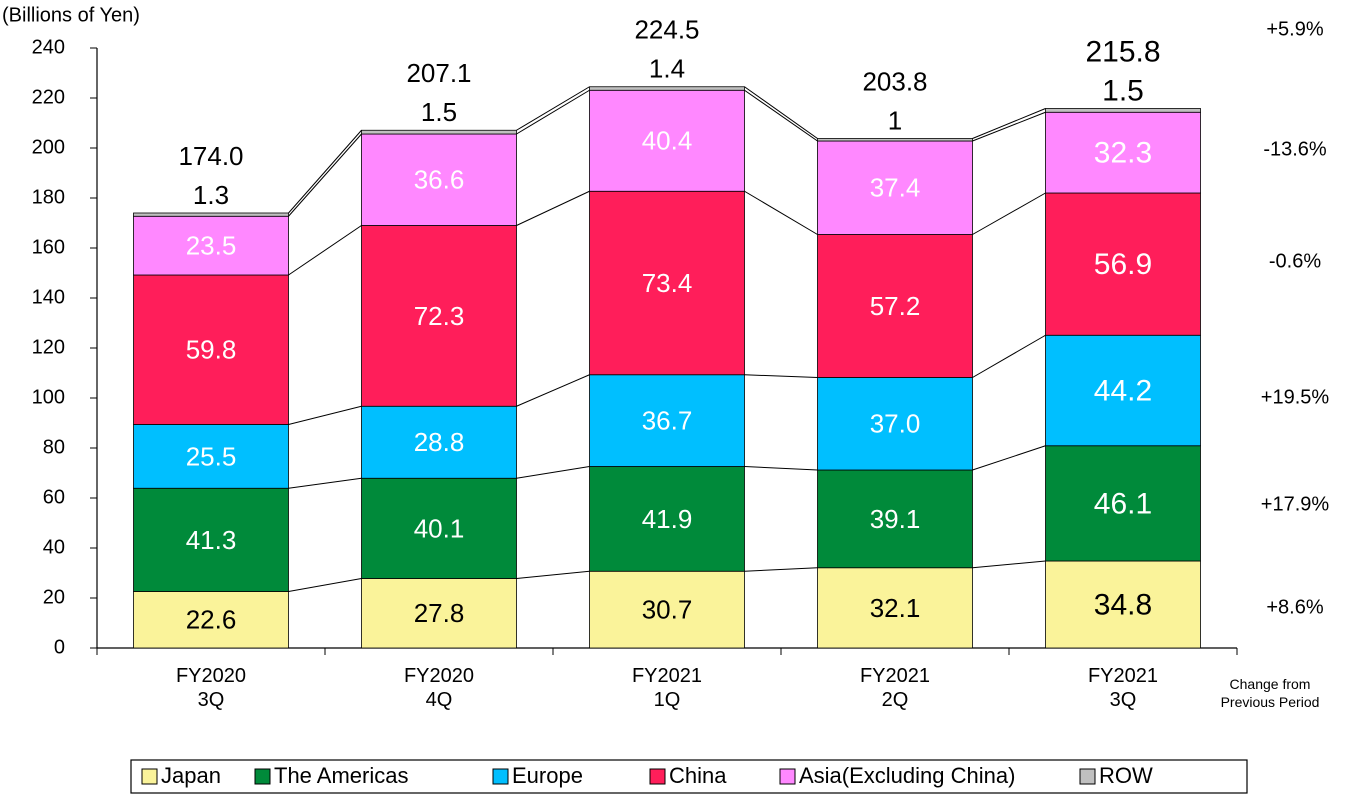 The height and width of the screenshot is (795, 1359). What do you see at coordinates (54, 547) in the screenshot?
I see `y-tick-label: 40` at bounding box center [54, 547].